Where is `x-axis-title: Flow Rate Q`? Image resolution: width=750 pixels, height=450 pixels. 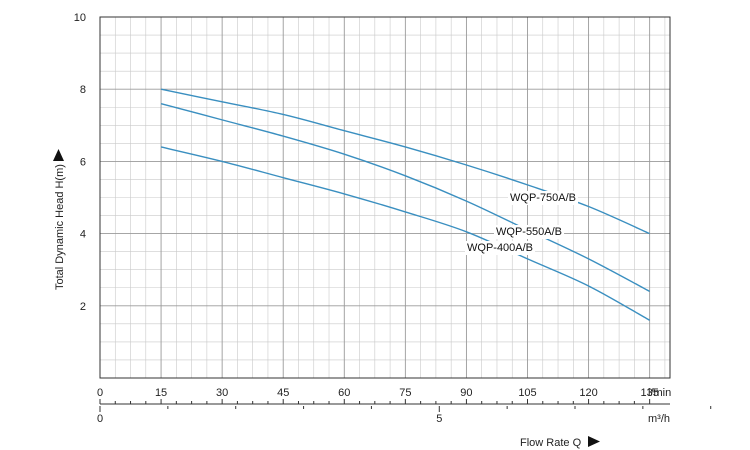 x-axis-title: Flow Rate Q is located at coordinates (551, 443).